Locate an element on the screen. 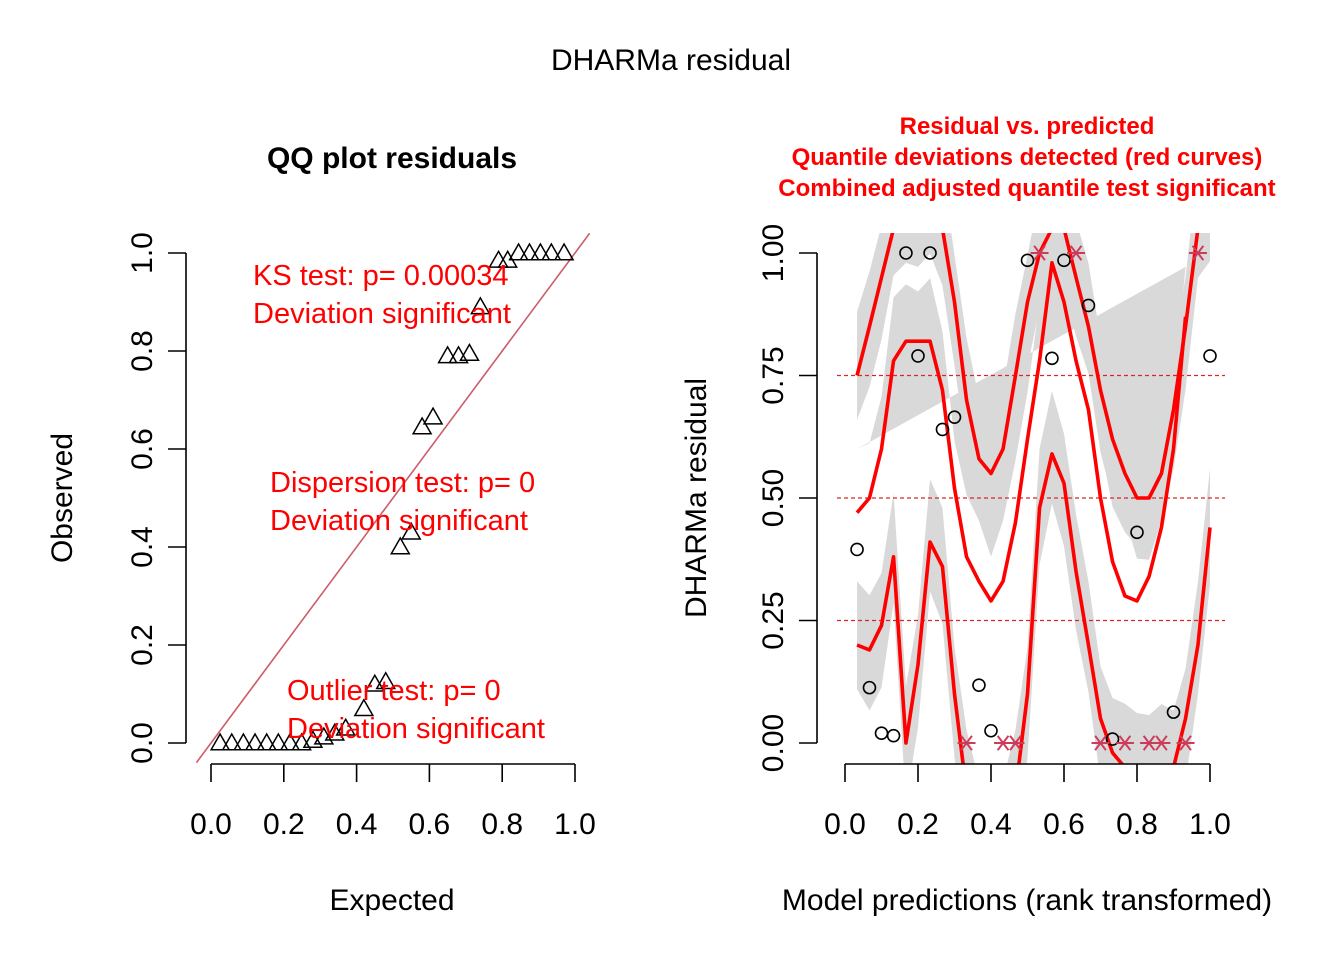 Image resolution: width=1344 pixels, height=960 pixels. qq-title: QQ plot residuals is located at coordinates (392, 158).